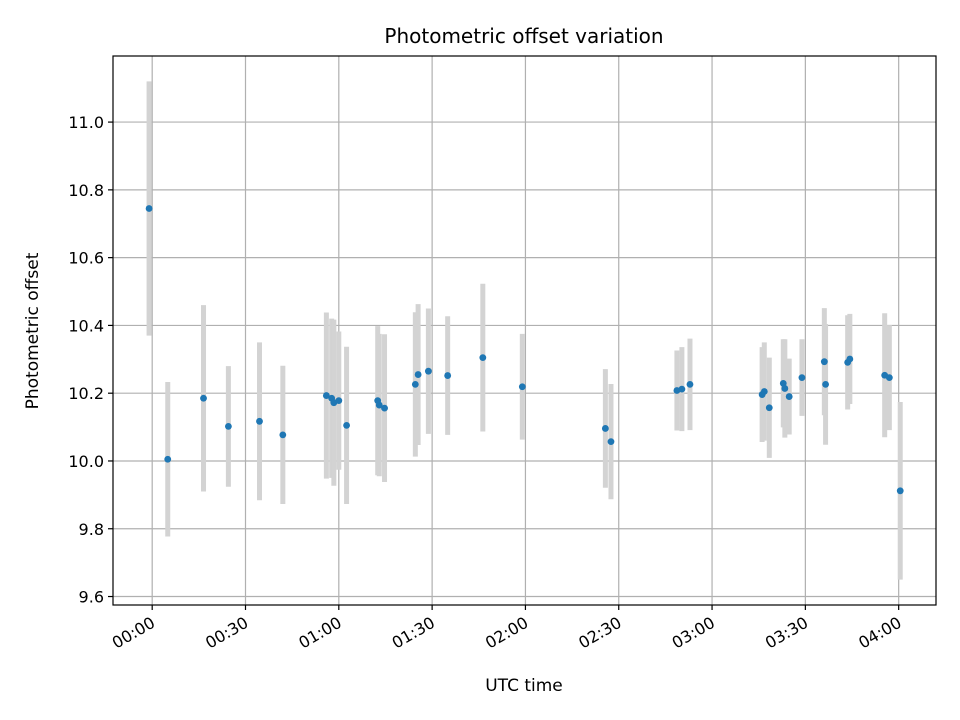 The image size is (960, 720). Describe the element at coordinates (524, 686) in the screenshot. I see `x-axis-title: UTC time` at that location.